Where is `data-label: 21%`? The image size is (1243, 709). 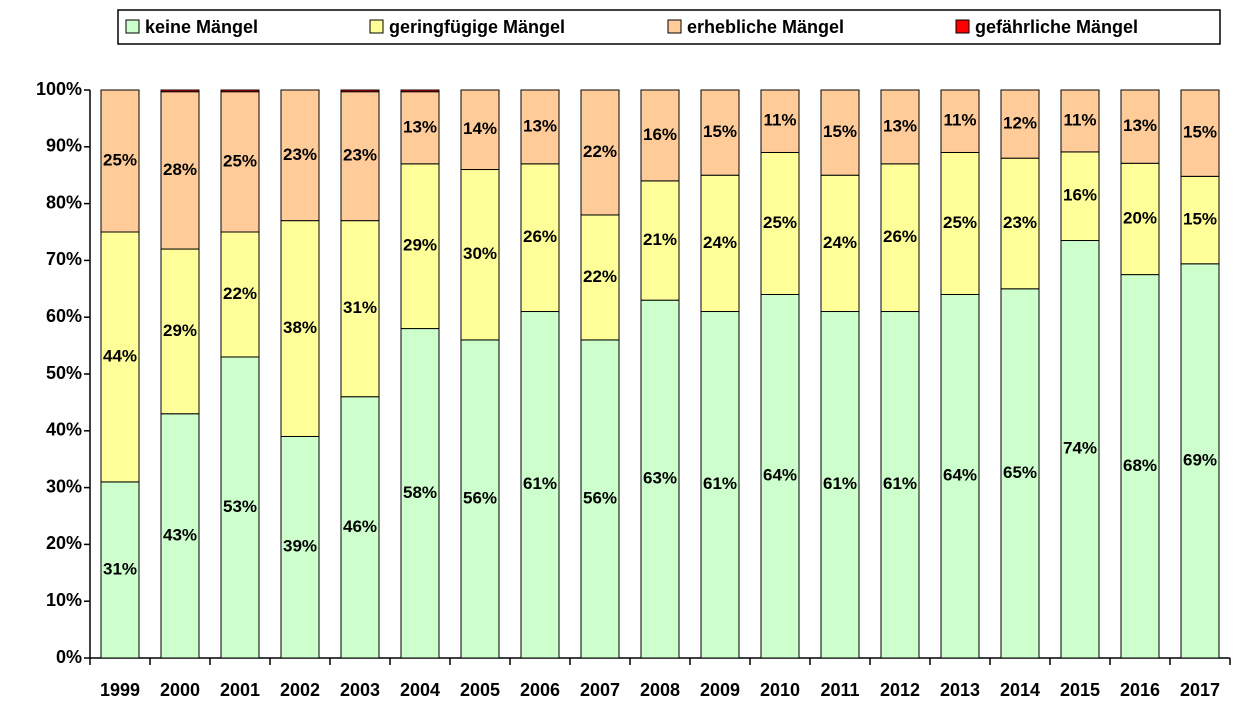
data-label: 21% is located at coordinates (660, 239).